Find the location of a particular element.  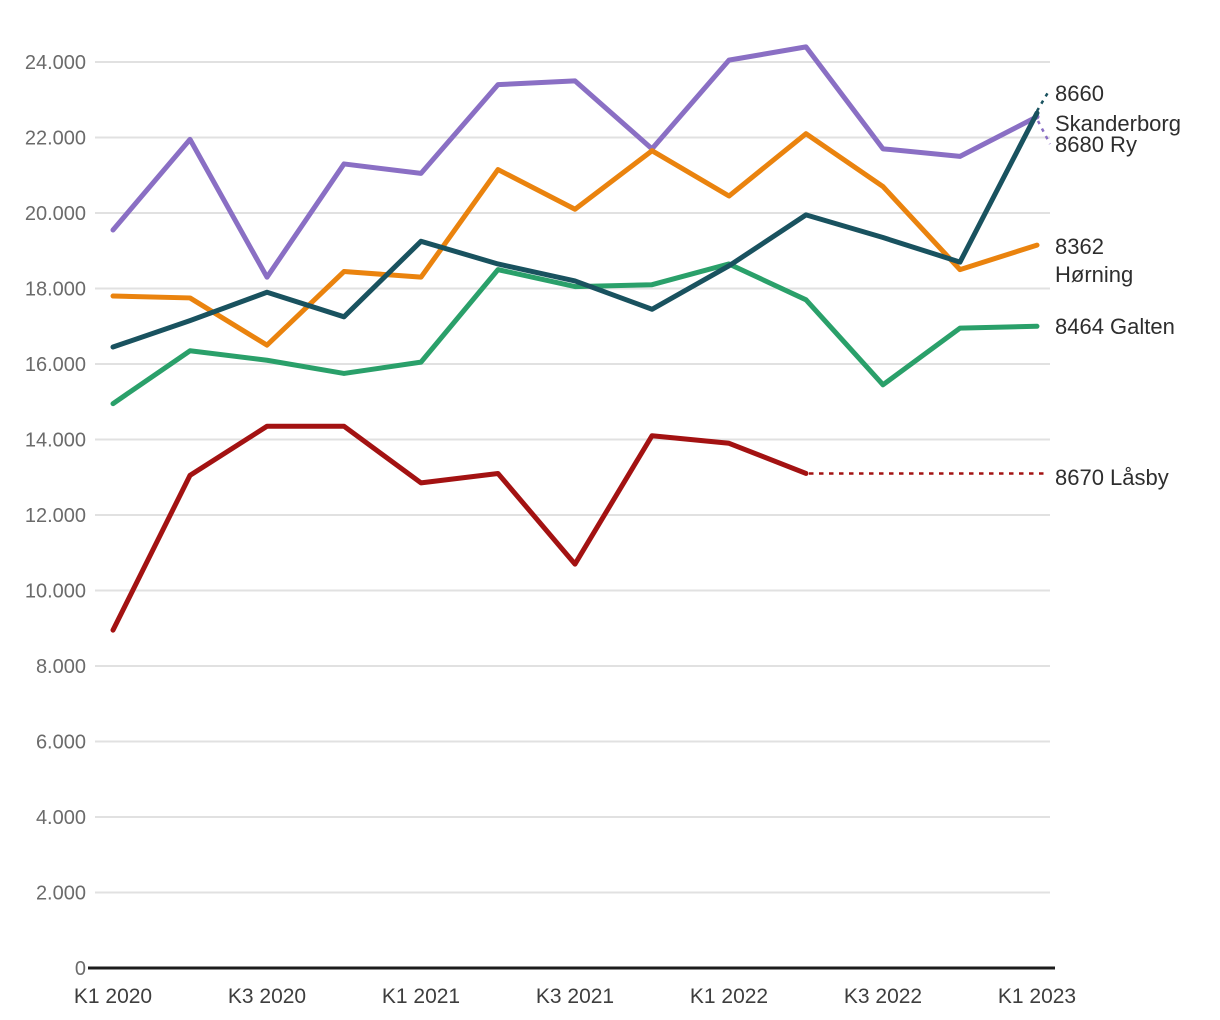

x-axis-tick-label: K3 2022 is located at coordinates (883, 996).